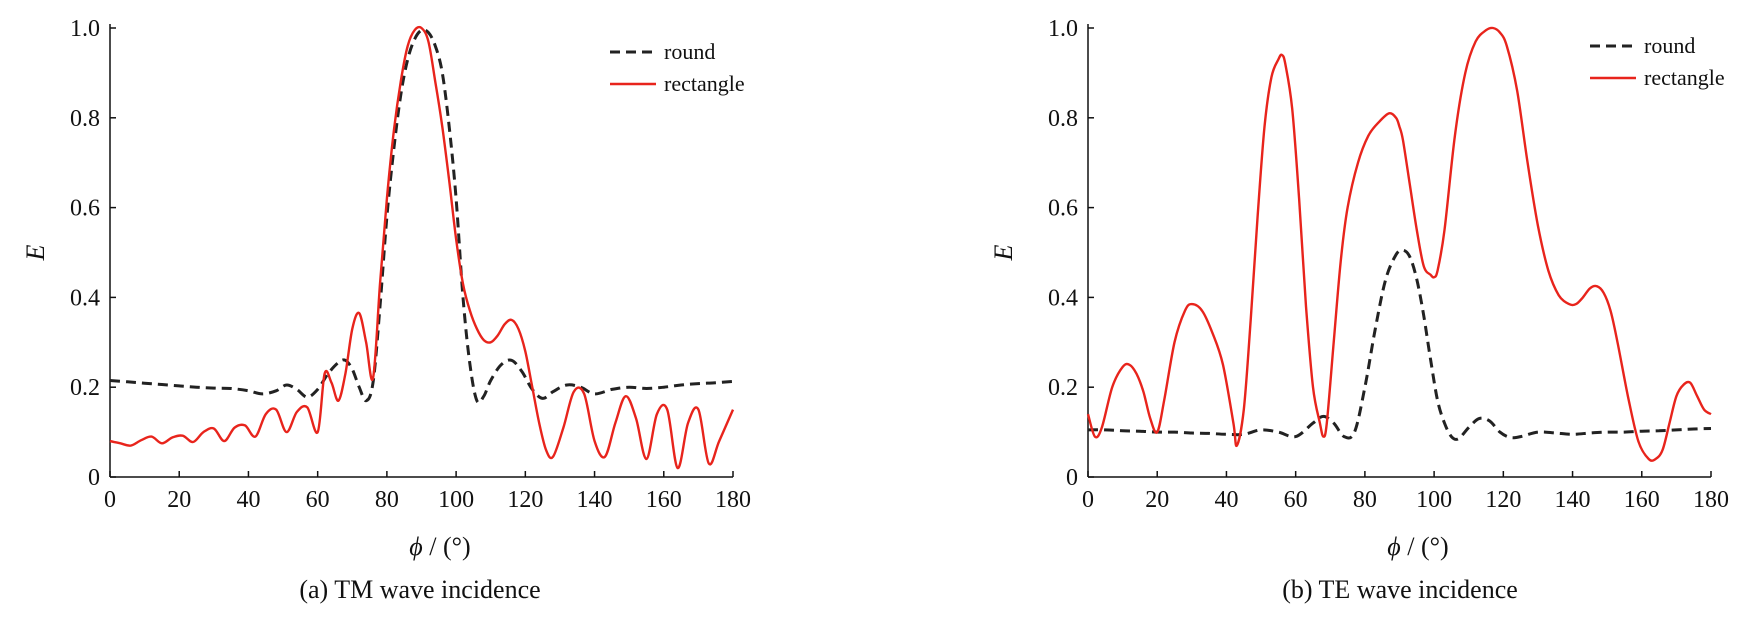 The height and width of the screenshot is (619, 1762). I want to click on series-line-round, so click(1399, 344).